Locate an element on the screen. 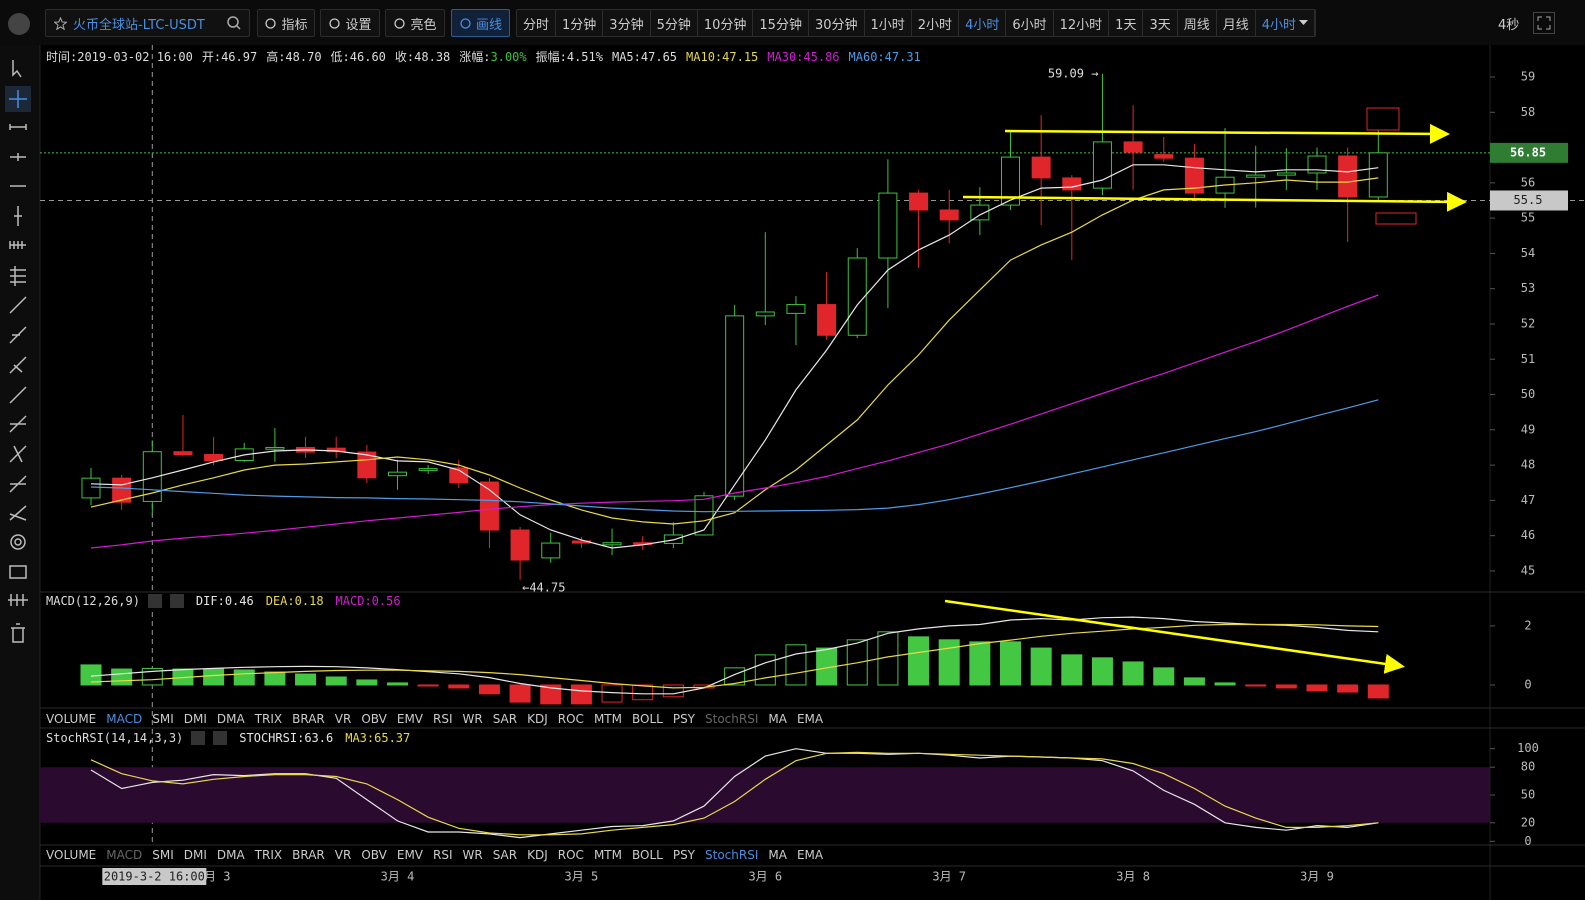 The width and height of the screenshot is (1585, 900). readout-value: 0.56 is located at coordinates (386, 601).